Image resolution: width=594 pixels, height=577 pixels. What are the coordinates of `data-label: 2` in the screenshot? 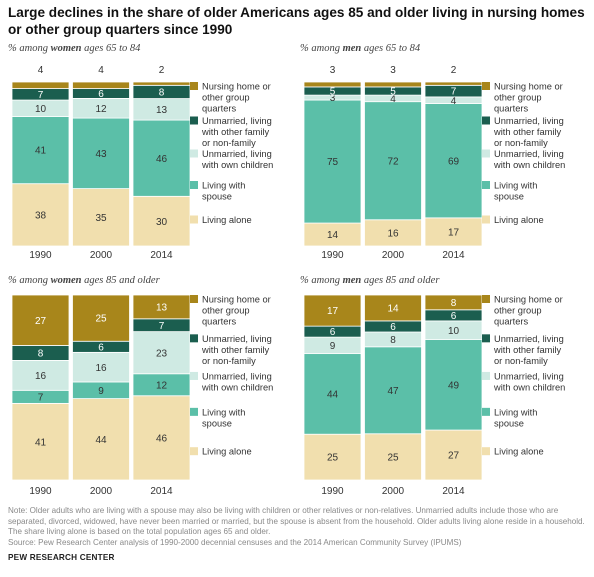 It's located at (454, 70).